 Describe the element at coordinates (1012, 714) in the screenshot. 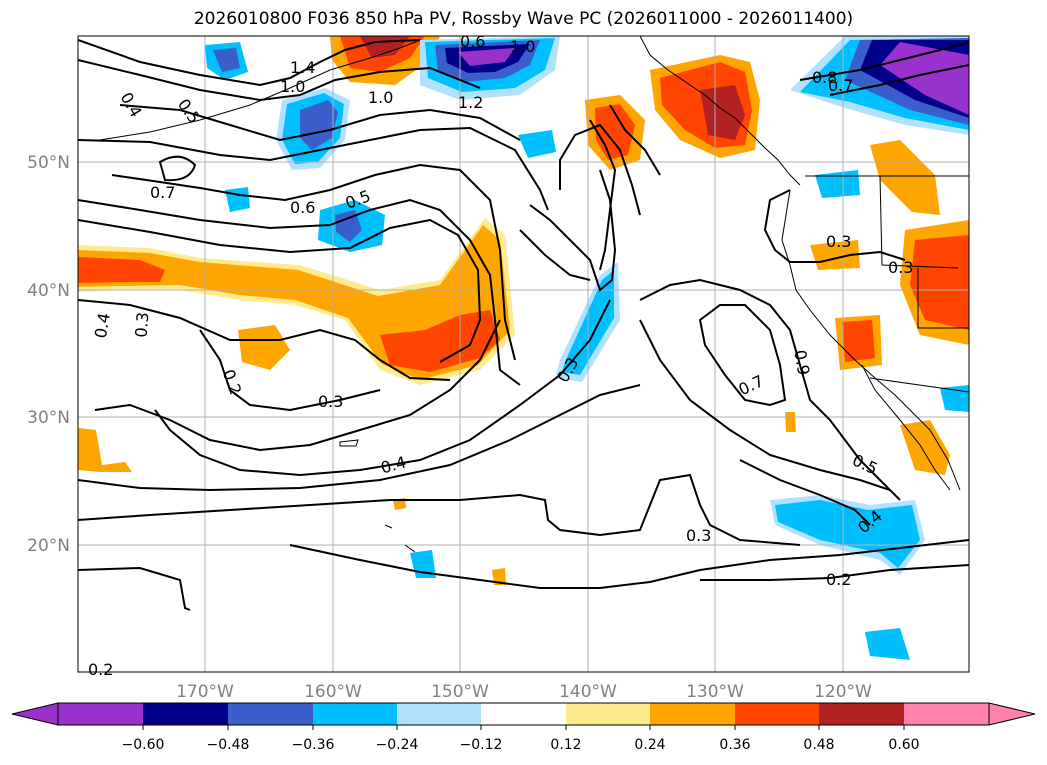

I see `colorbar-extend-max` at that location.